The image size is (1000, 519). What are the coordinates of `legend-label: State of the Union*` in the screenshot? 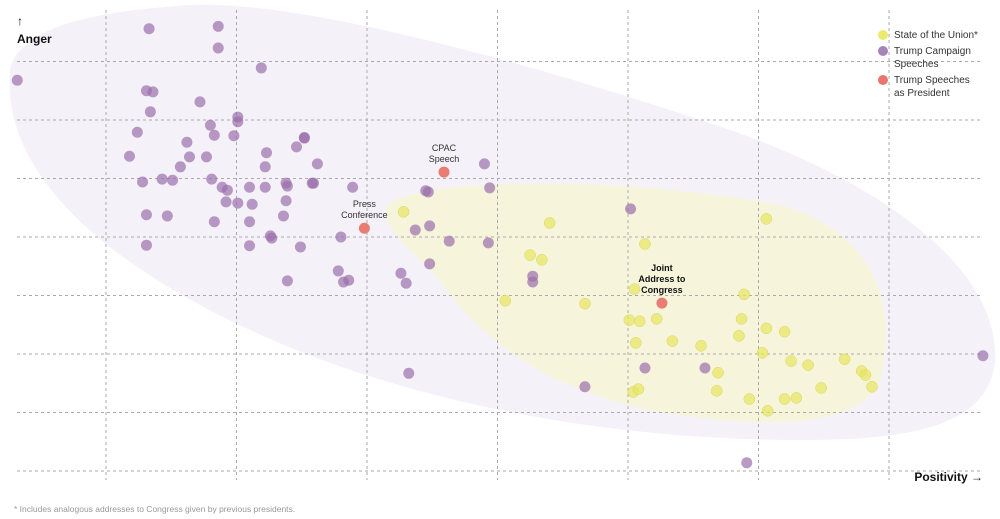 It's located at (936, 35).